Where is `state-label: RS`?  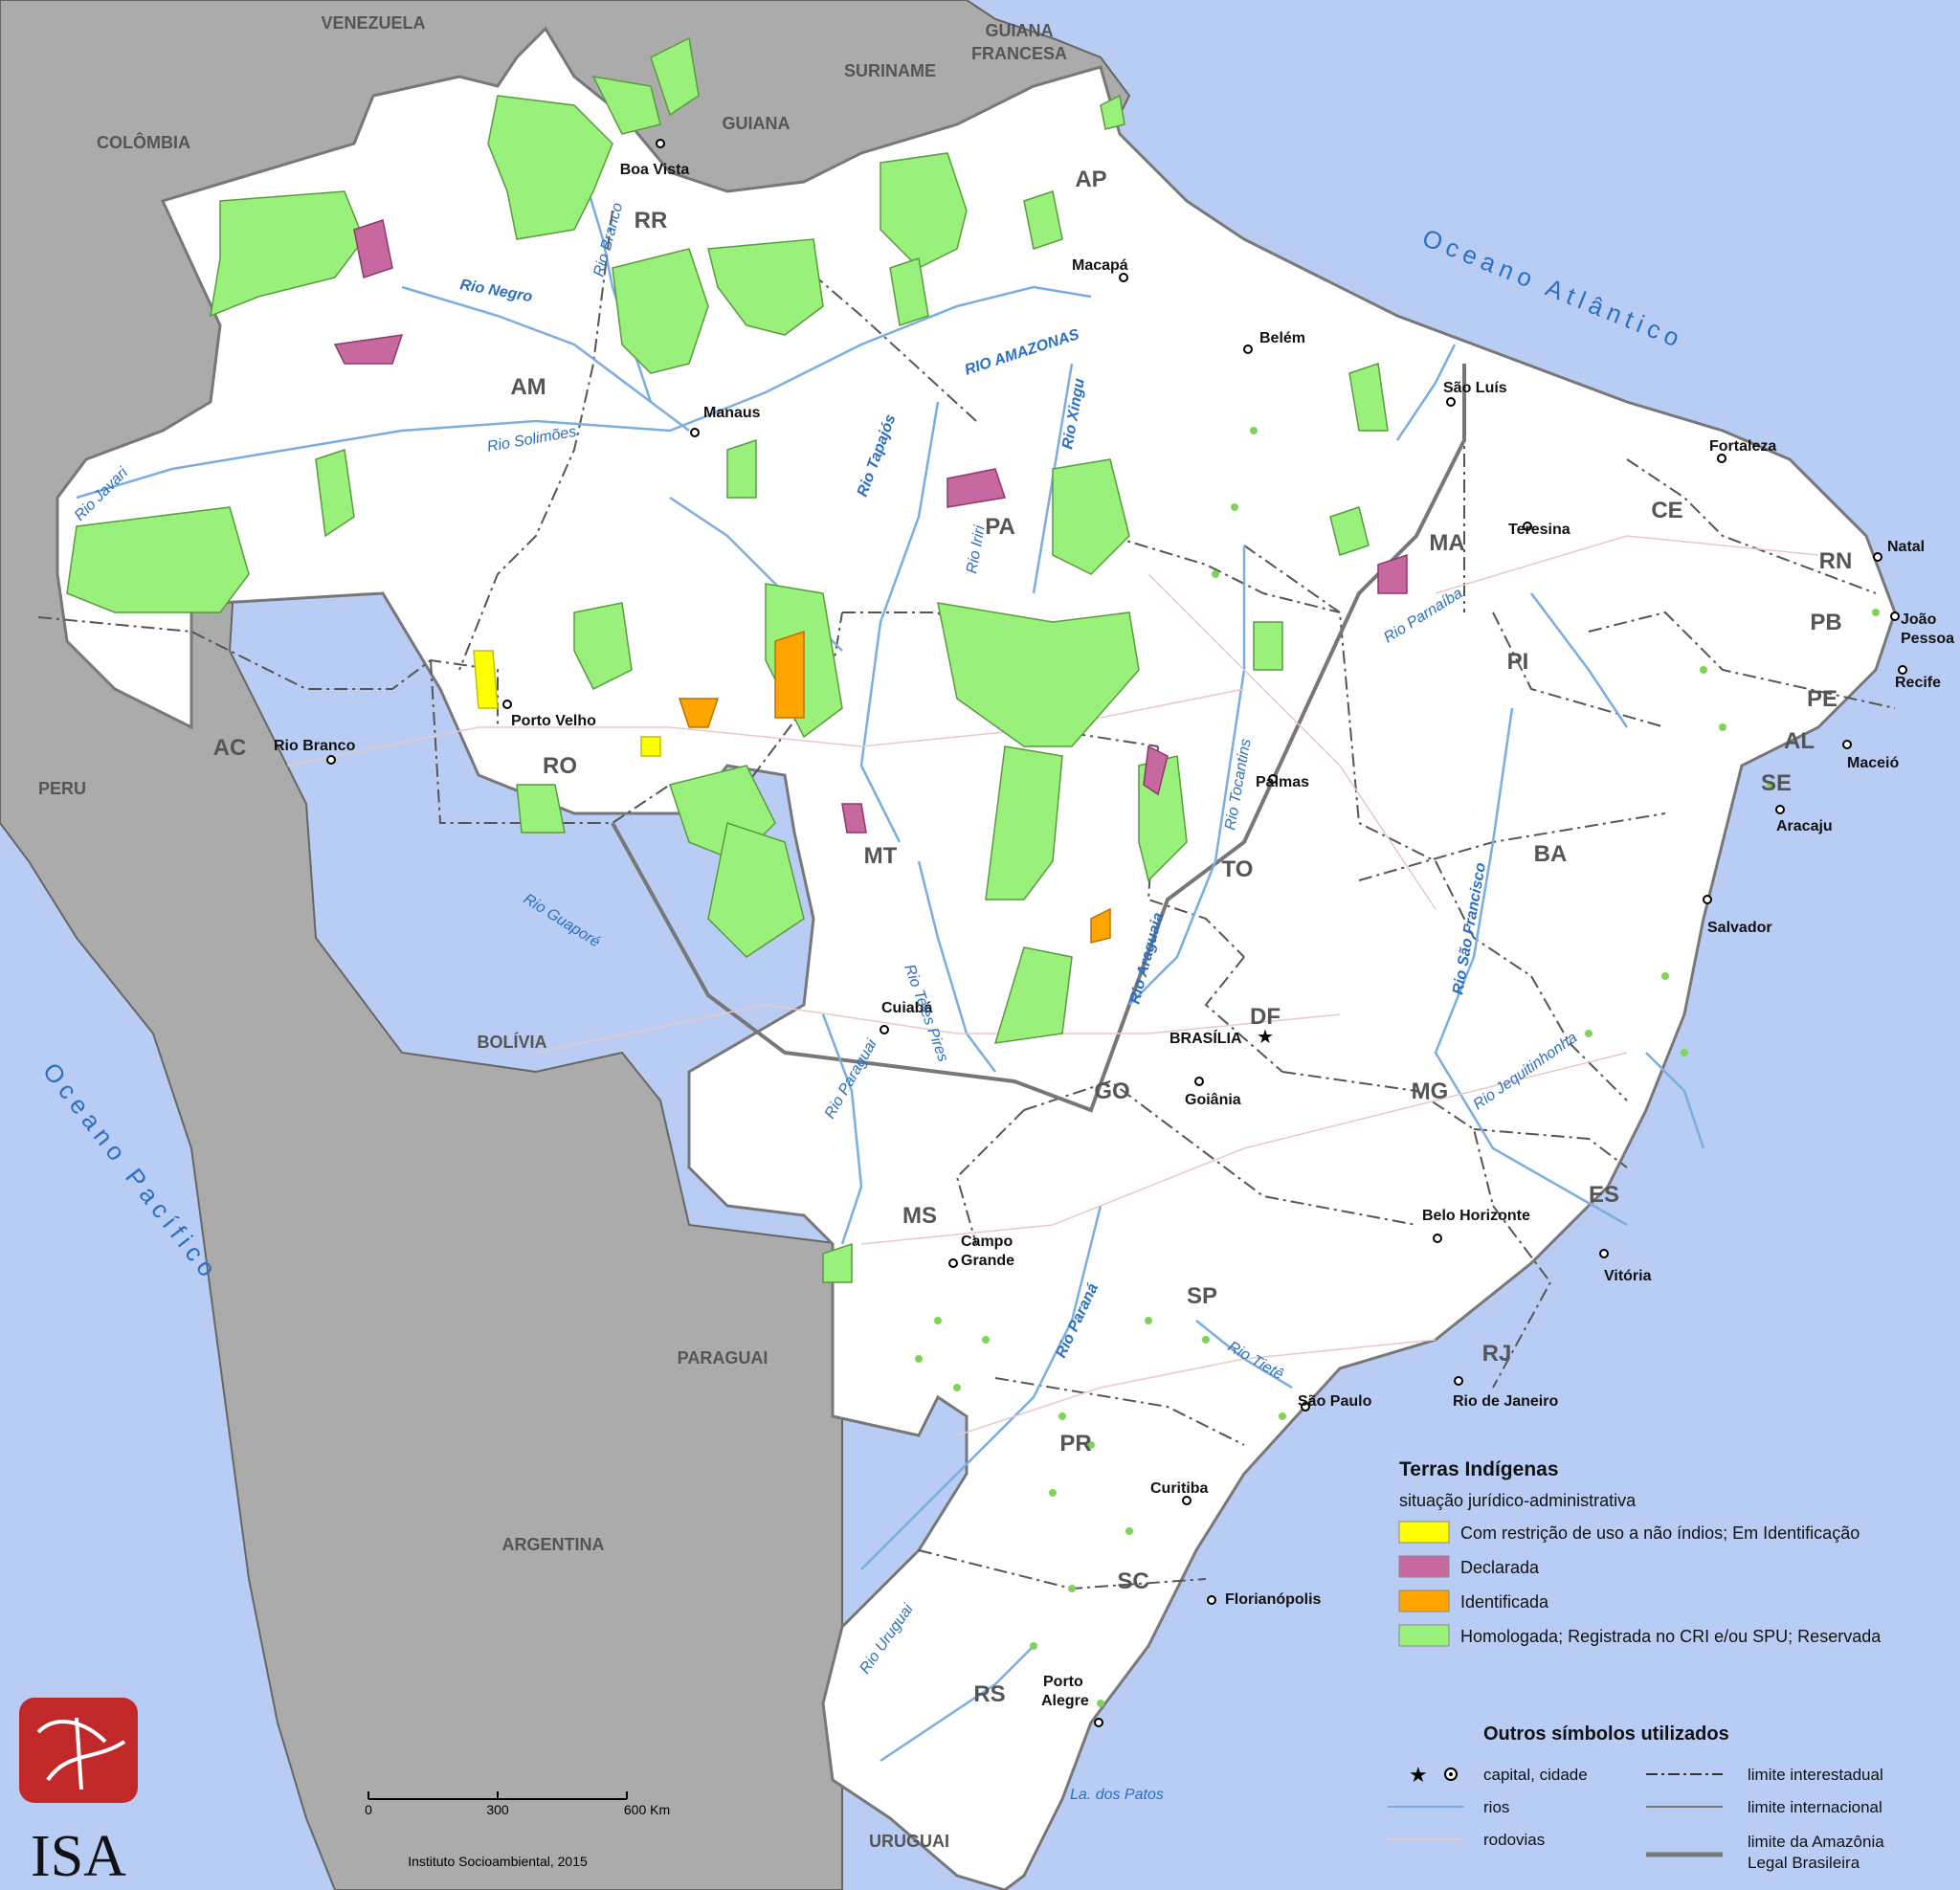
state-label: RS is located at coordinates (989, 1694).